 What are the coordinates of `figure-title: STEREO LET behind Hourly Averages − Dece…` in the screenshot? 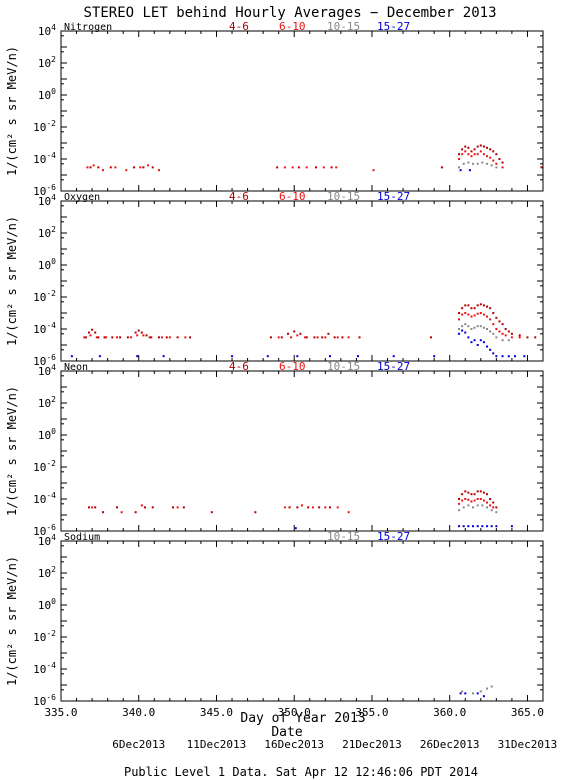 It's located at (289, 13).